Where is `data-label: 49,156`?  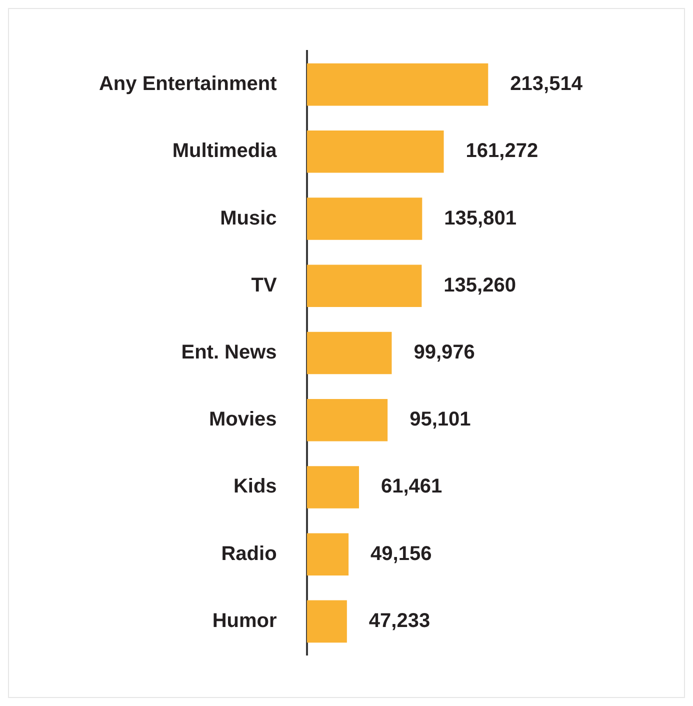 data-label: 49,156 is located at coordinates (401, 553).